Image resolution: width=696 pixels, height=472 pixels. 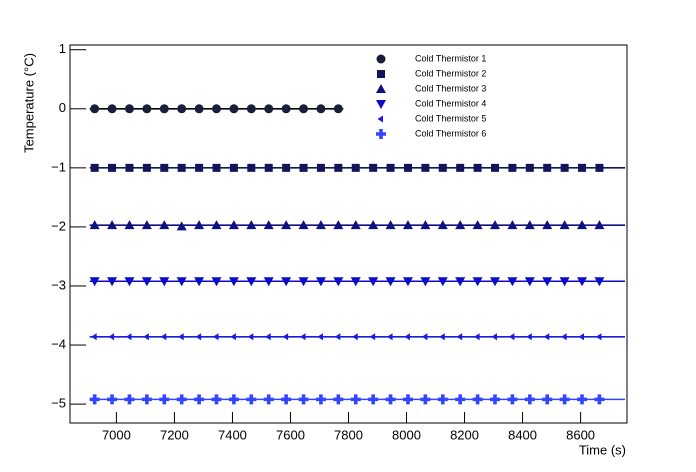 What do you see at coordinates (450, 73) in the screenshot?
I see `legend-label: Cold Thermistor 2` at bounding box center [450, 73].